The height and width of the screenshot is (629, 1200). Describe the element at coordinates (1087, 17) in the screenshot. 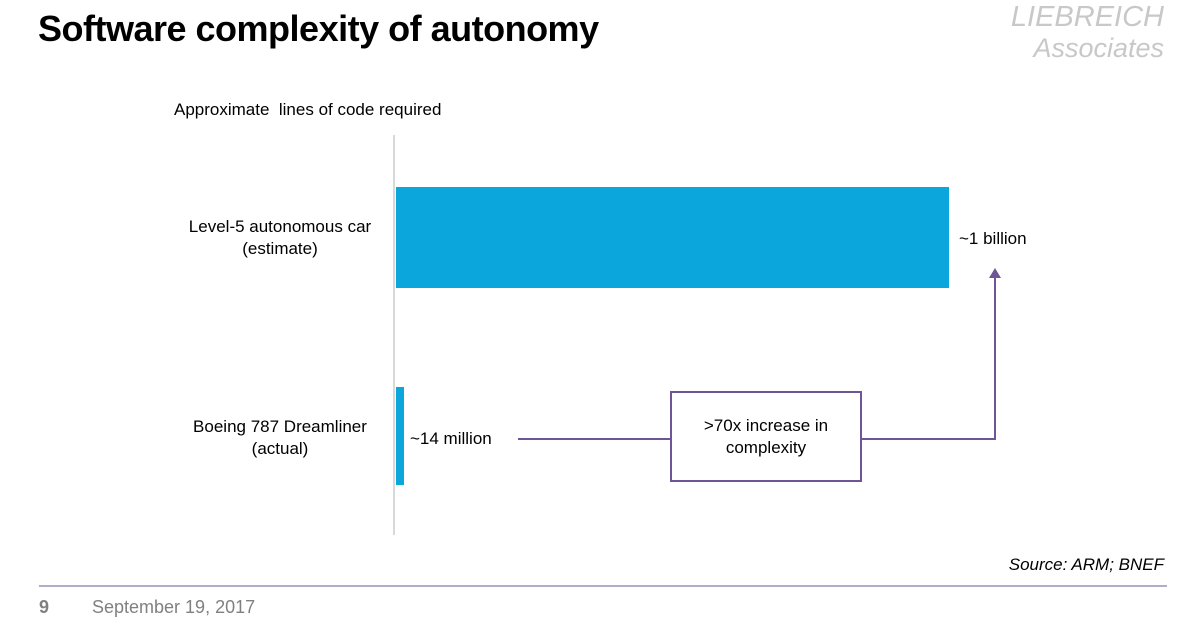

I see `logo-company-name: LIEBREICH` at that location.